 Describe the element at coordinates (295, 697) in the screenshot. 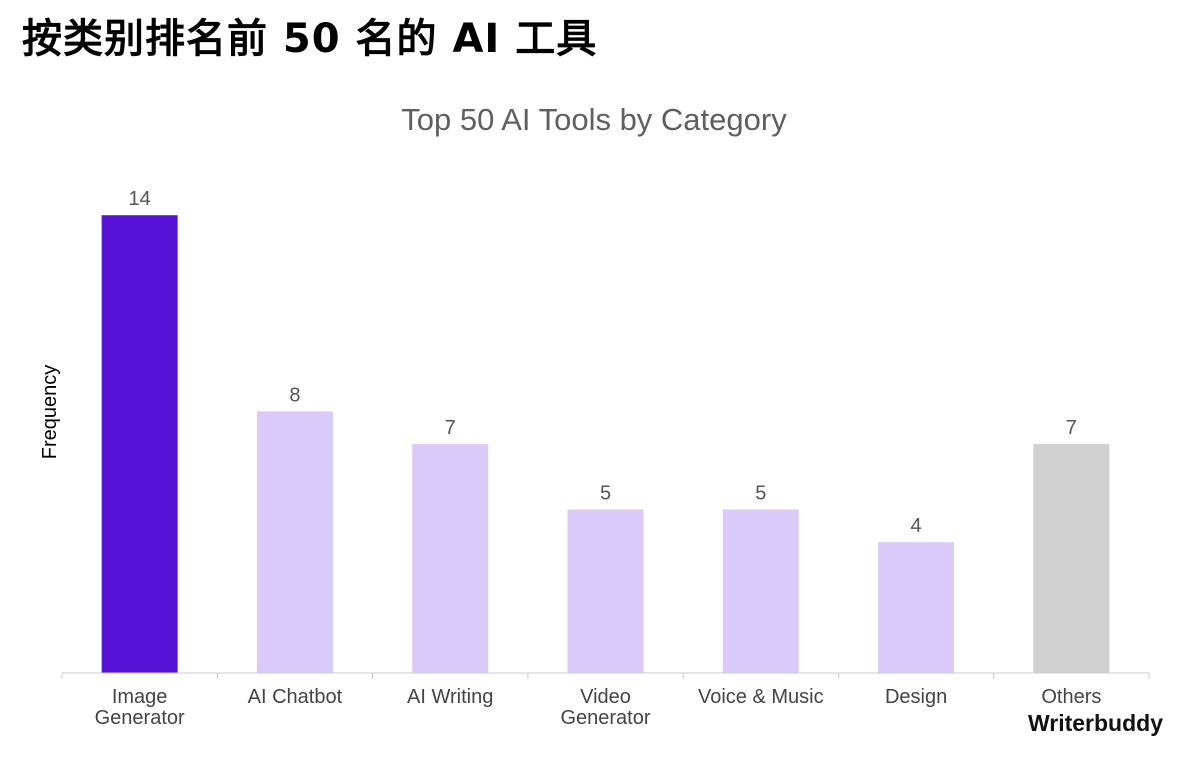

I see `x-tick-label: AI Chatbot` at that location.